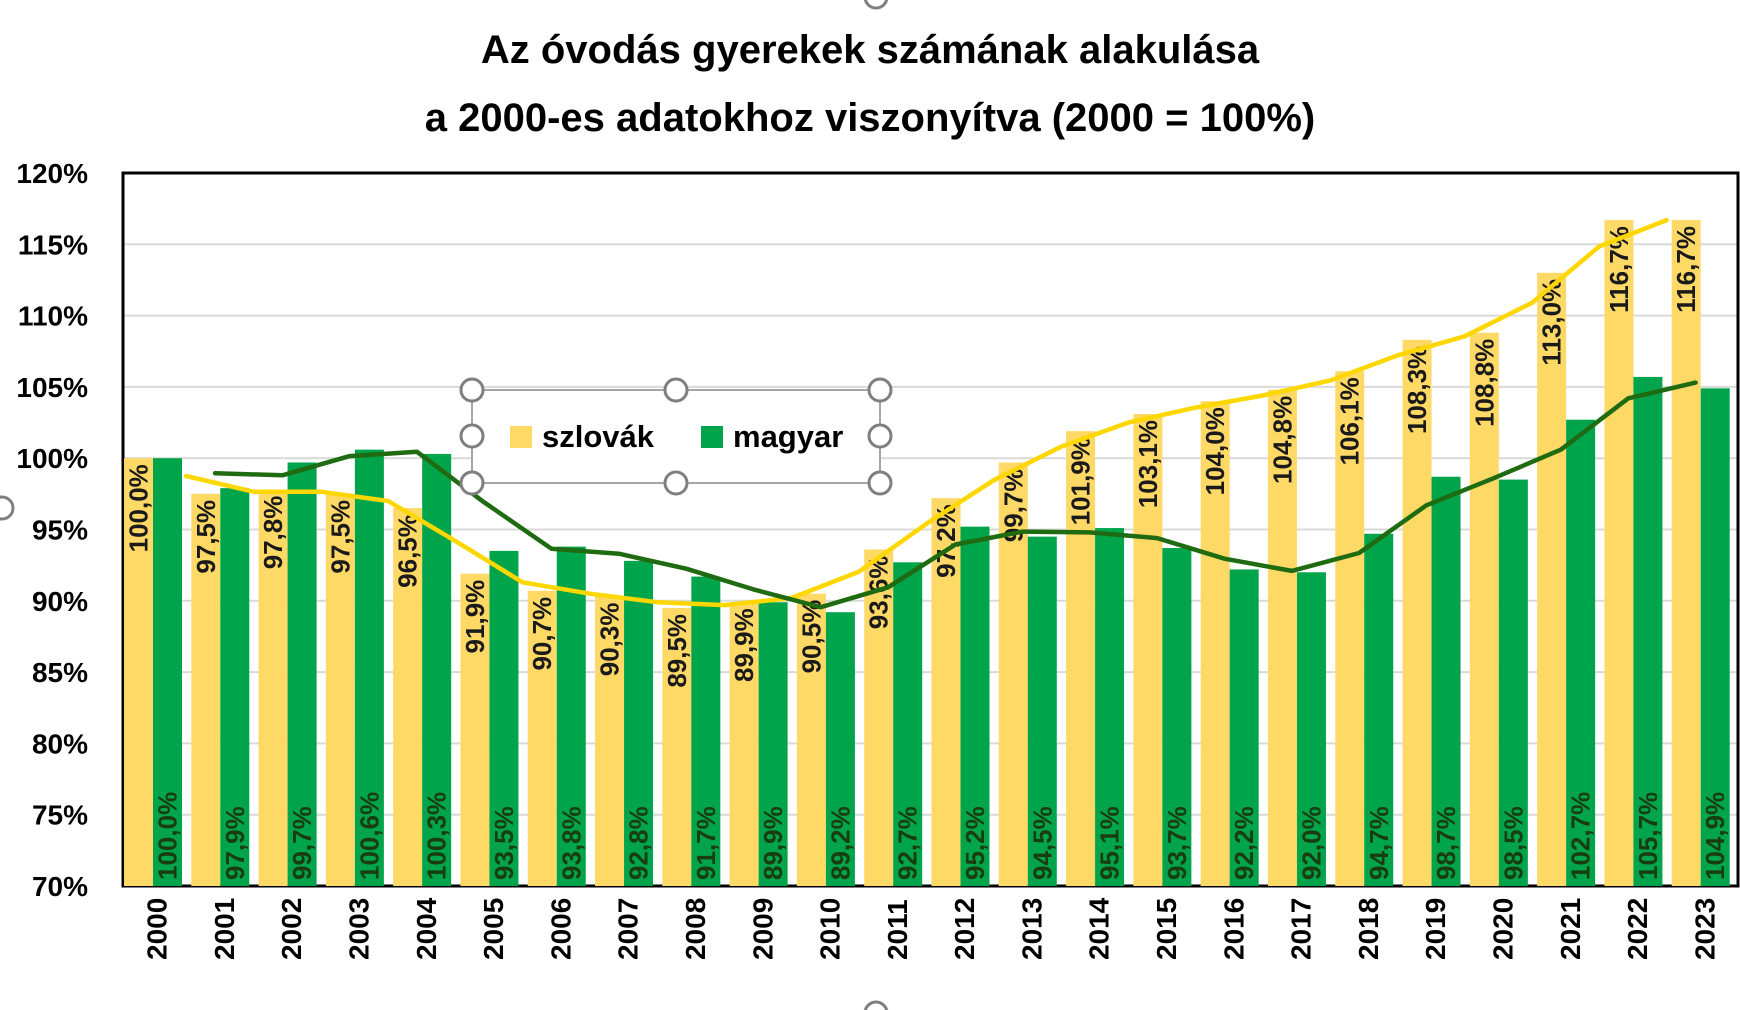  What do you see at coordinates (157, 929) in the screenshot?
I see `x-tick-label: 2000` at bounding box center [157, 929].